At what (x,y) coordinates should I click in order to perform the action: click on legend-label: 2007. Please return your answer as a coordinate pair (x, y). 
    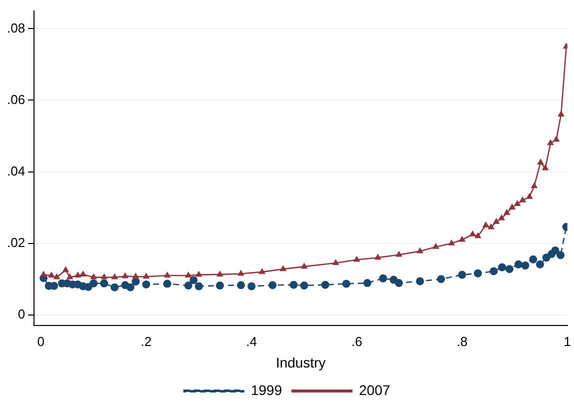
    Looking at the image, I should click on (374, 390).